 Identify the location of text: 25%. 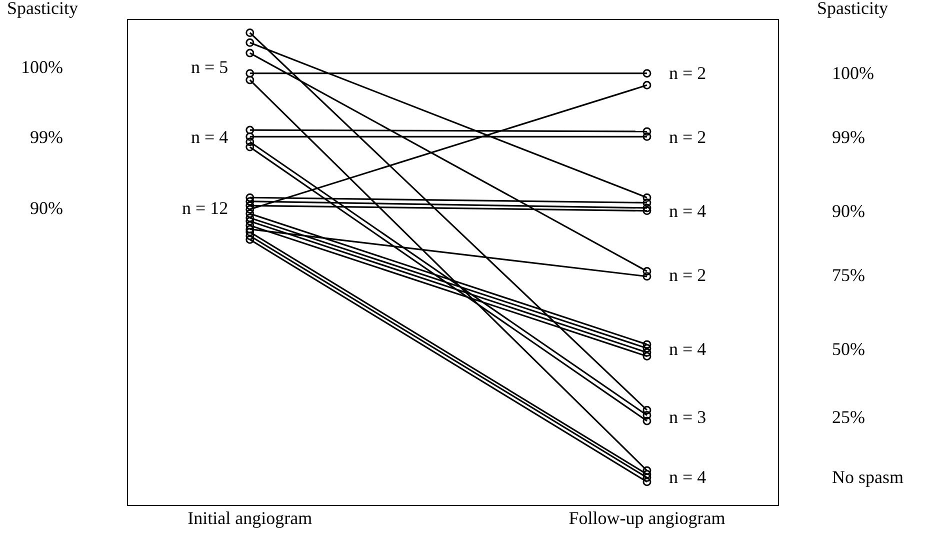
(848, 417).